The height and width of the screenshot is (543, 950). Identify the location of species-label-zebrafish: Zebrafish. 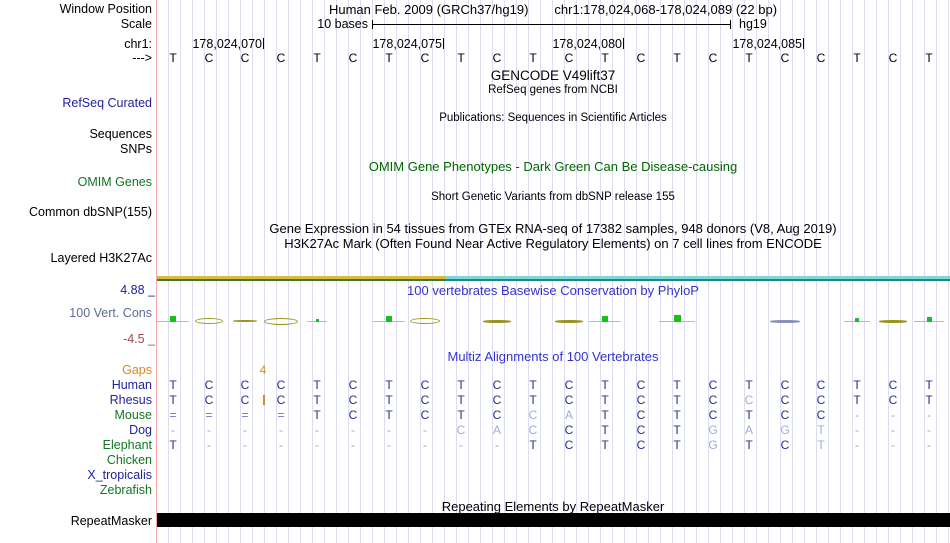
(125, 490).